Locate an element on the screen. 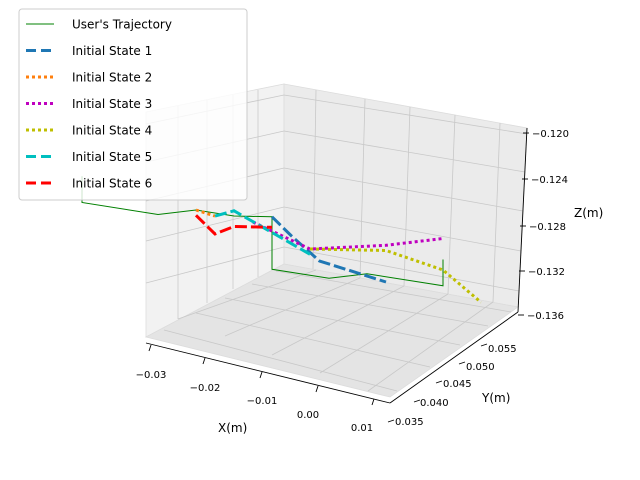 This screenshot has height=480, width=640. x-tick-label: 0.00 is located at coordinates (308, 415).